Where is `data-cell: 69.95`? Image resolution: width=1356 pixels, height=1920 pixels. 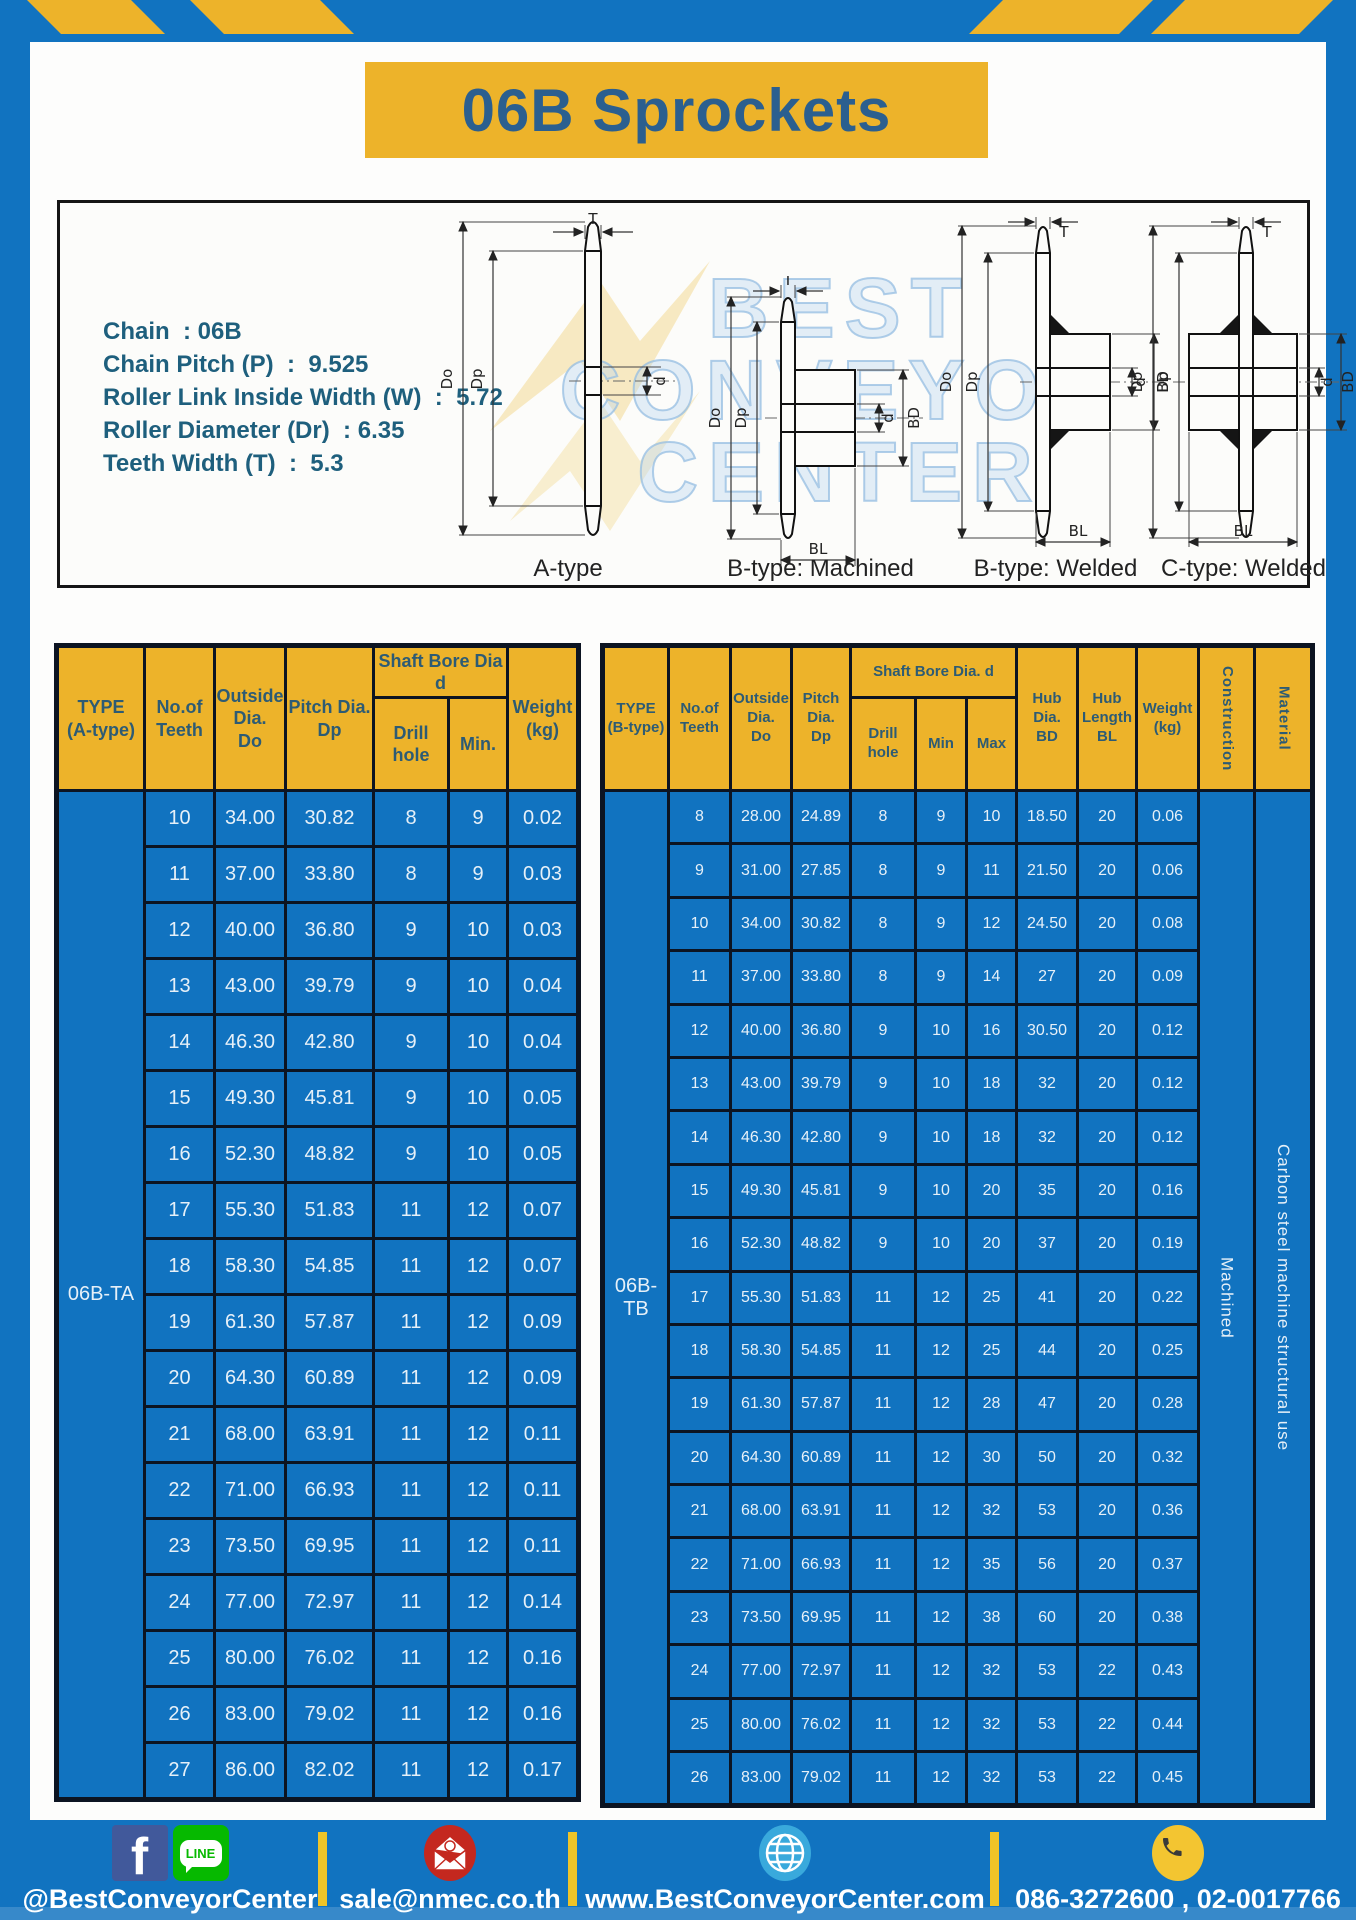
data-cell: 69.95 is located at coordinates (329, 1546).